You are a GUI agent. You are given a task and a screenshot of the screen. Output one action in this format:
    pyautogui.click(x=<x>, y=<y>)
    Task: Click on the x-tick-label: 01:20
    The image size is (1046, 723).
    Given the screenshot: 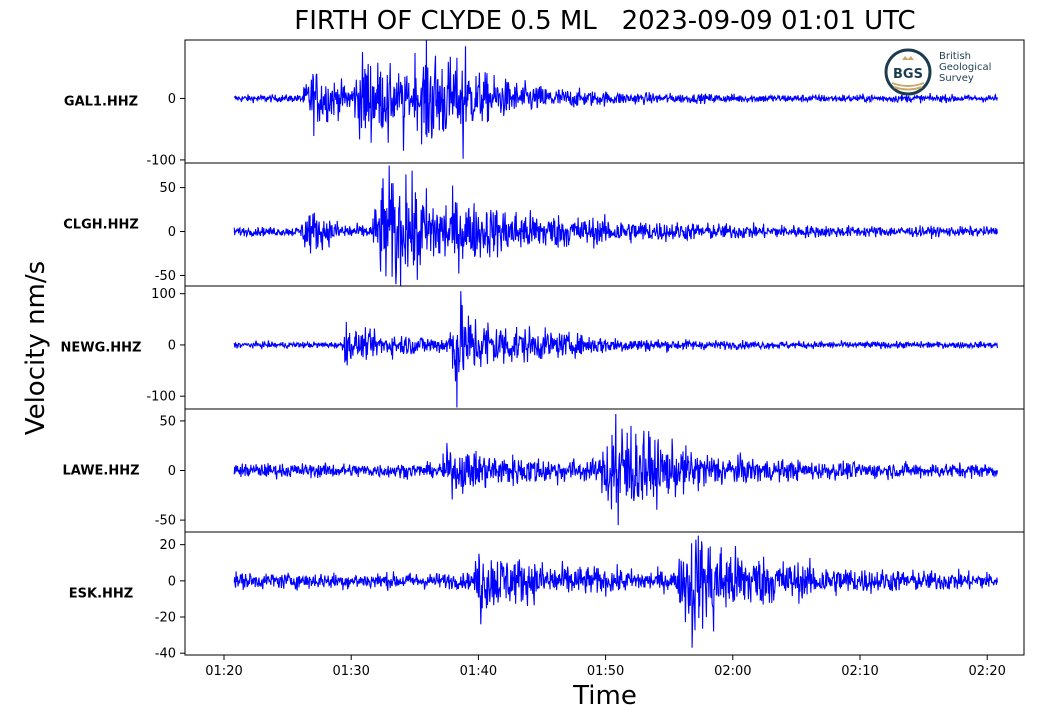 What is the action you would take?
    pyautogui.click(x=223, y=671)
    